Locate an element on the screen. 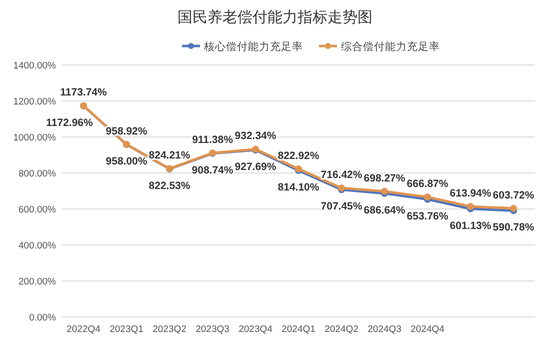  x-tick-label: 2022Q4 is located at coordinates (83, 329).